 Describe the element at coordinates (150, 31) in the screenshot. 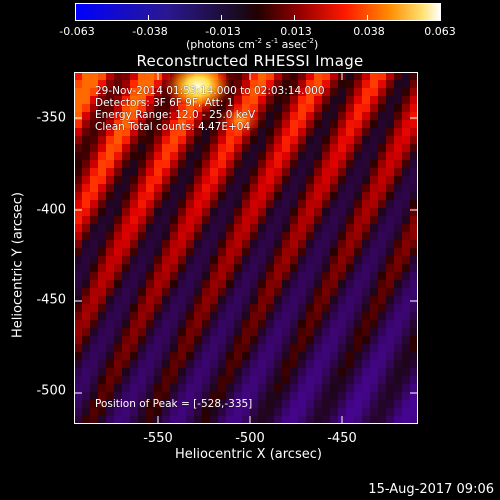

I see `colorbar-tick: -0.038` at that location.